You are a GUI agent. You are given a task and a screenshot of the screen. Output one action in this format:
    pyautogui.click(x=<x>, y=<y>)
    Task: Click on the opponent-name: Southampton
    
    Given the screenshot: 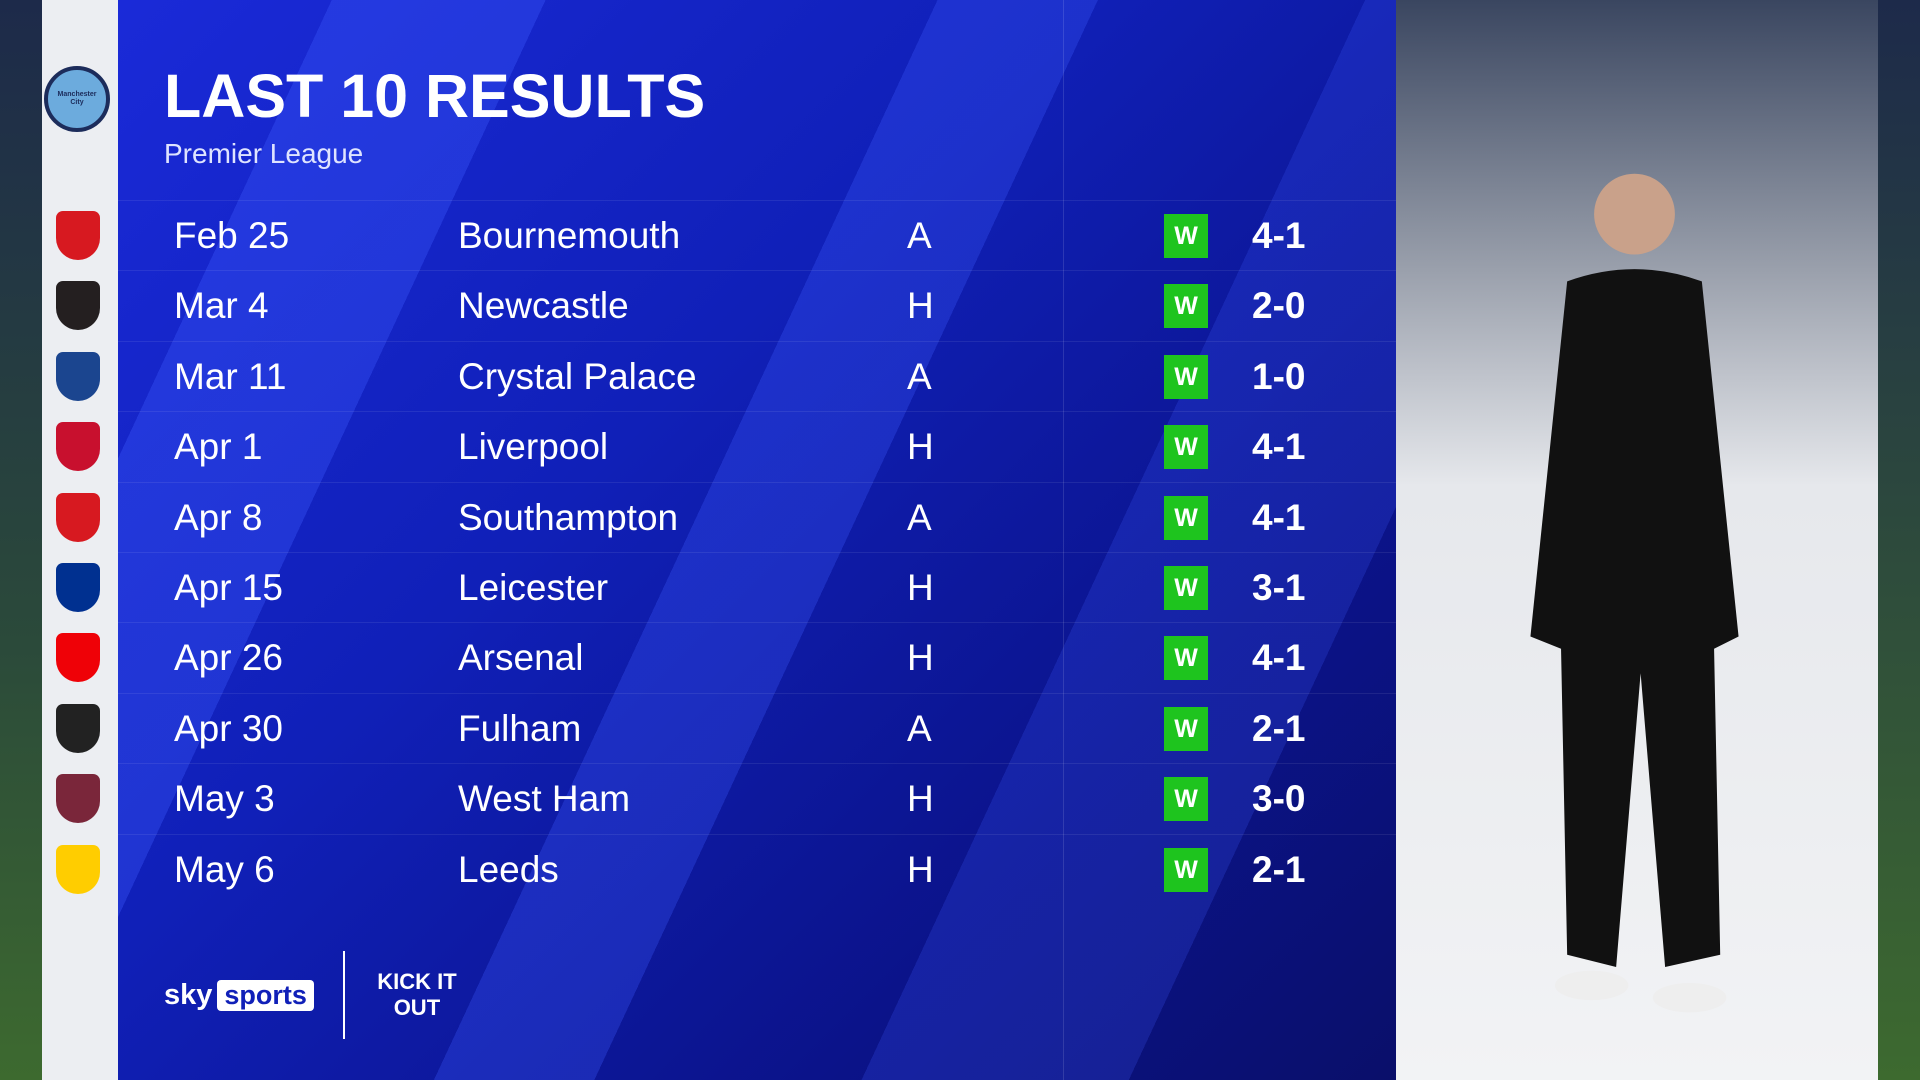 What is the action you would take?
    pyautogui.click(x=568, y=517)
    